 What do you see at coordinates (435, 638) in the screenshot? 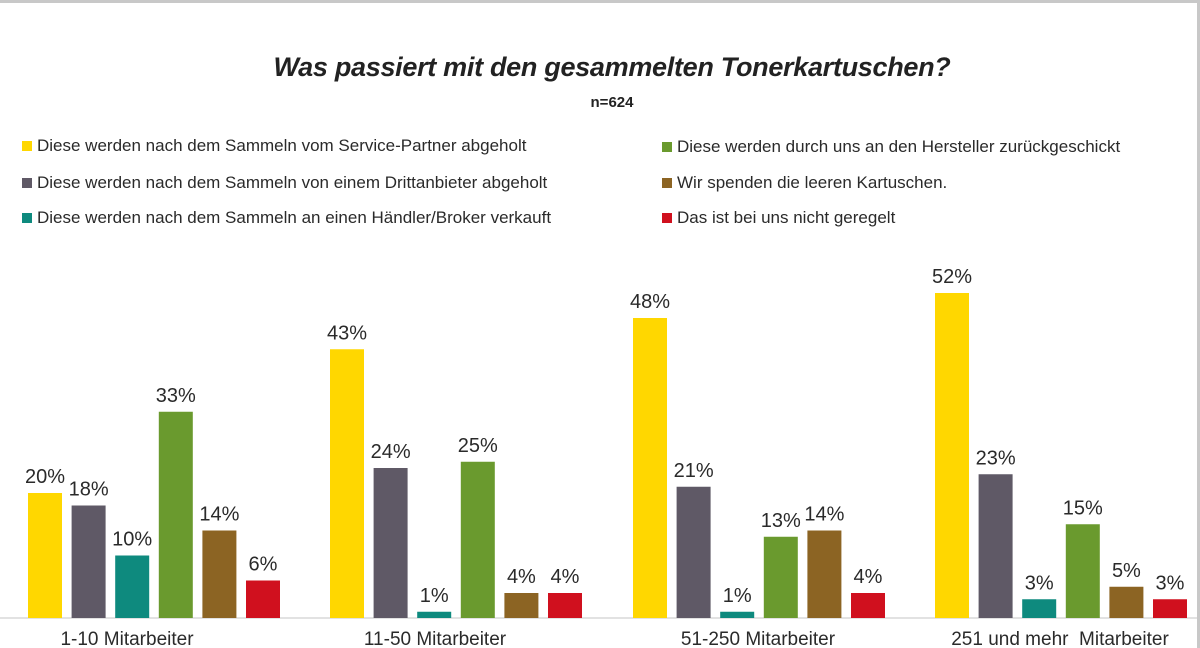
I see `category-label-11-50-mitarbeiter: 11-50 Mitarbeiter` at bounding box center [435, 638].